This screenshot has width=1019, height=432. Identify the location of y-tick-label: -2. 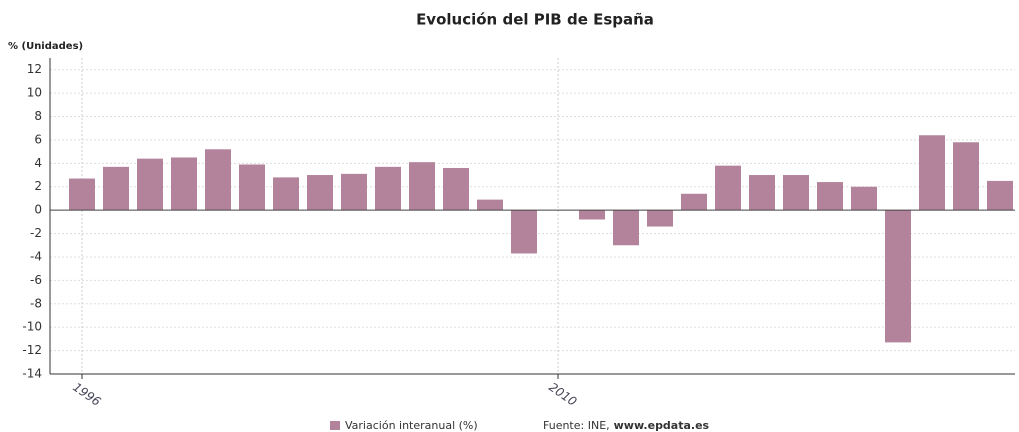
(36, 233).